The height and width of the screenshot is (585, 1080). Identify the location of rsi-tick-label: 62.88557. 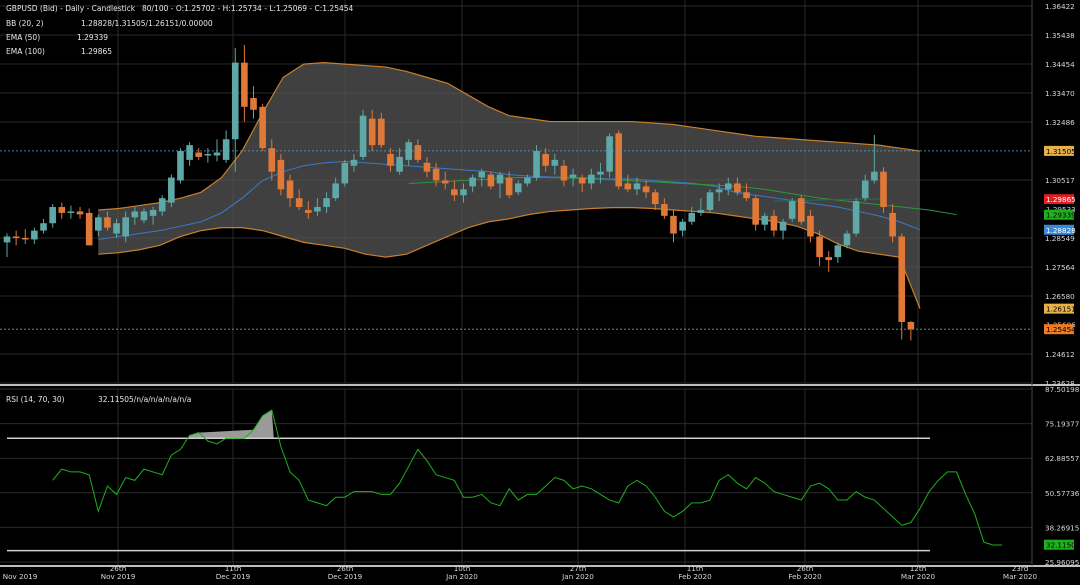
(1062, 458).